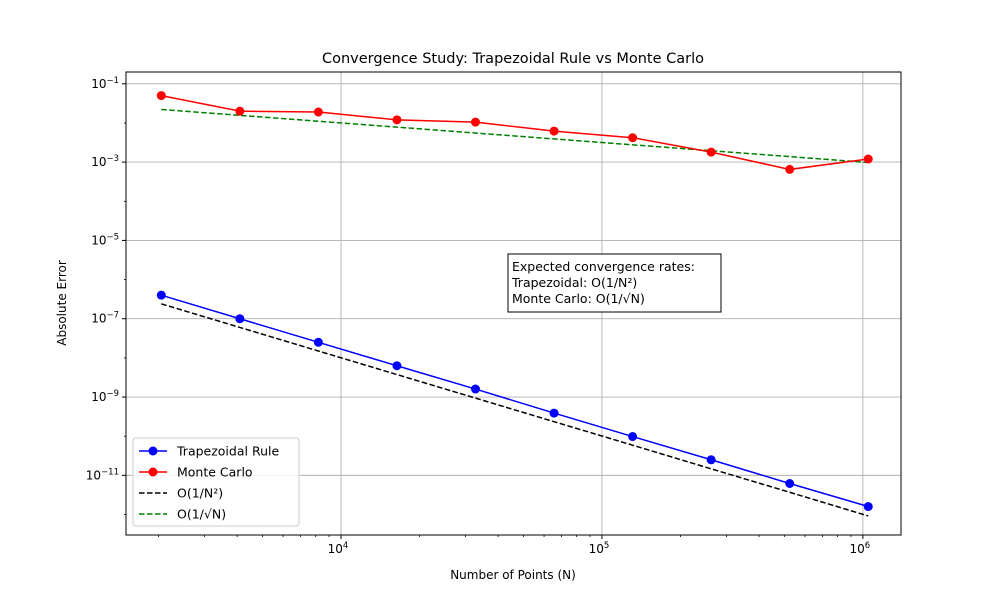  I want to click on y-tick-label: 10⁻⁷, so click(105, 318).